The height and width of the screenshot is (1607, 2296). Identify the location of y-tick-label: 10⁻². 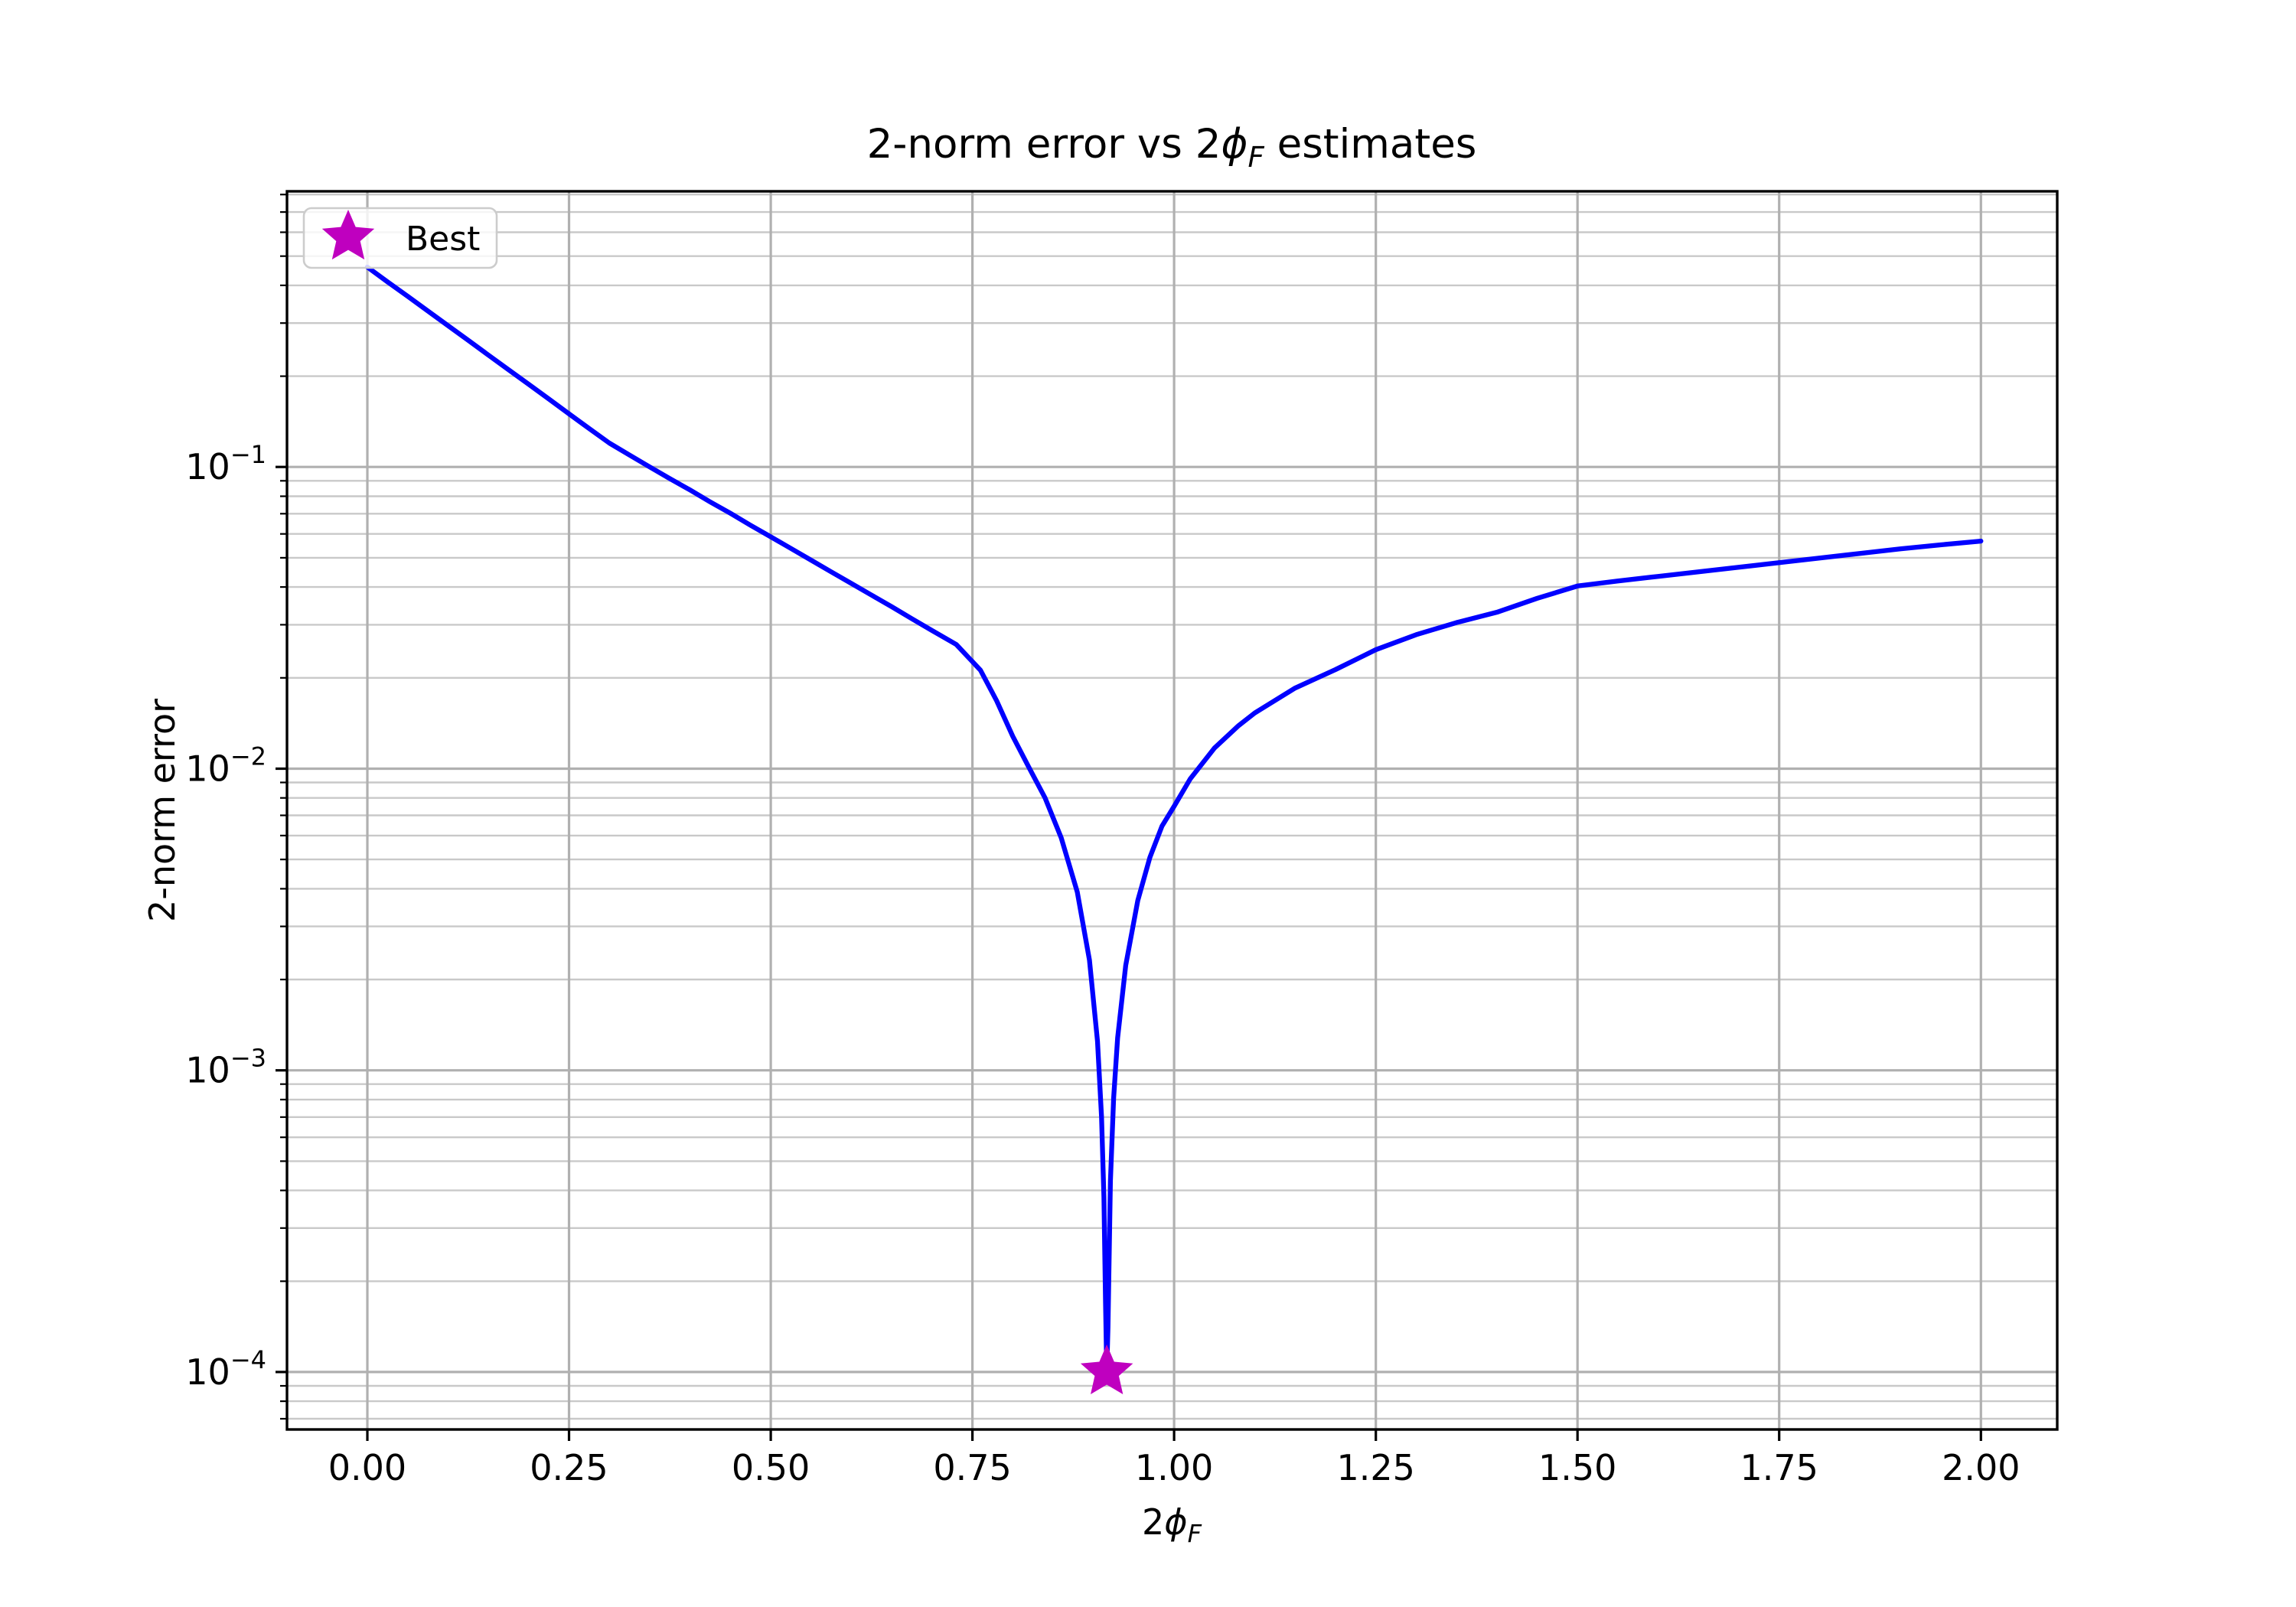
(225, 766).